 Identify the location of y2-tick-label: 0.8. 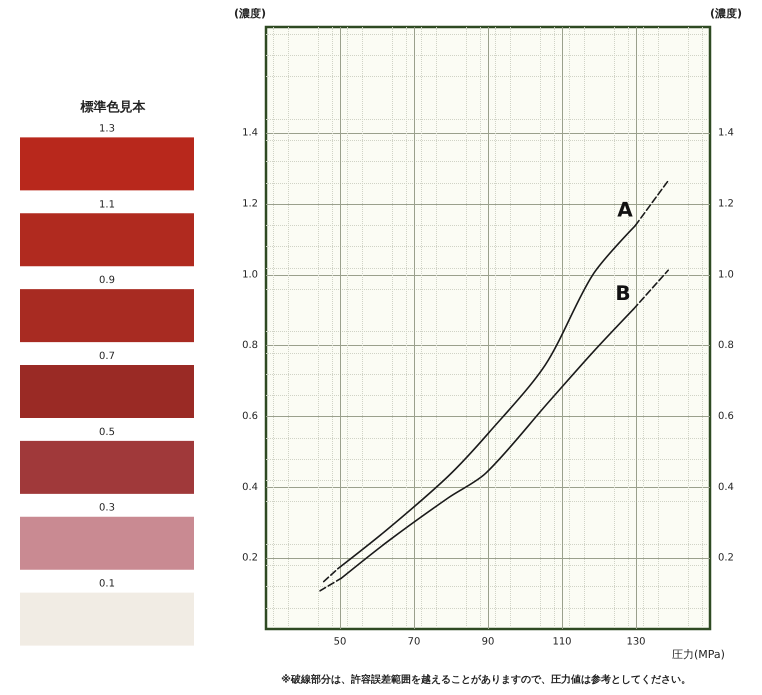
(726, 346).